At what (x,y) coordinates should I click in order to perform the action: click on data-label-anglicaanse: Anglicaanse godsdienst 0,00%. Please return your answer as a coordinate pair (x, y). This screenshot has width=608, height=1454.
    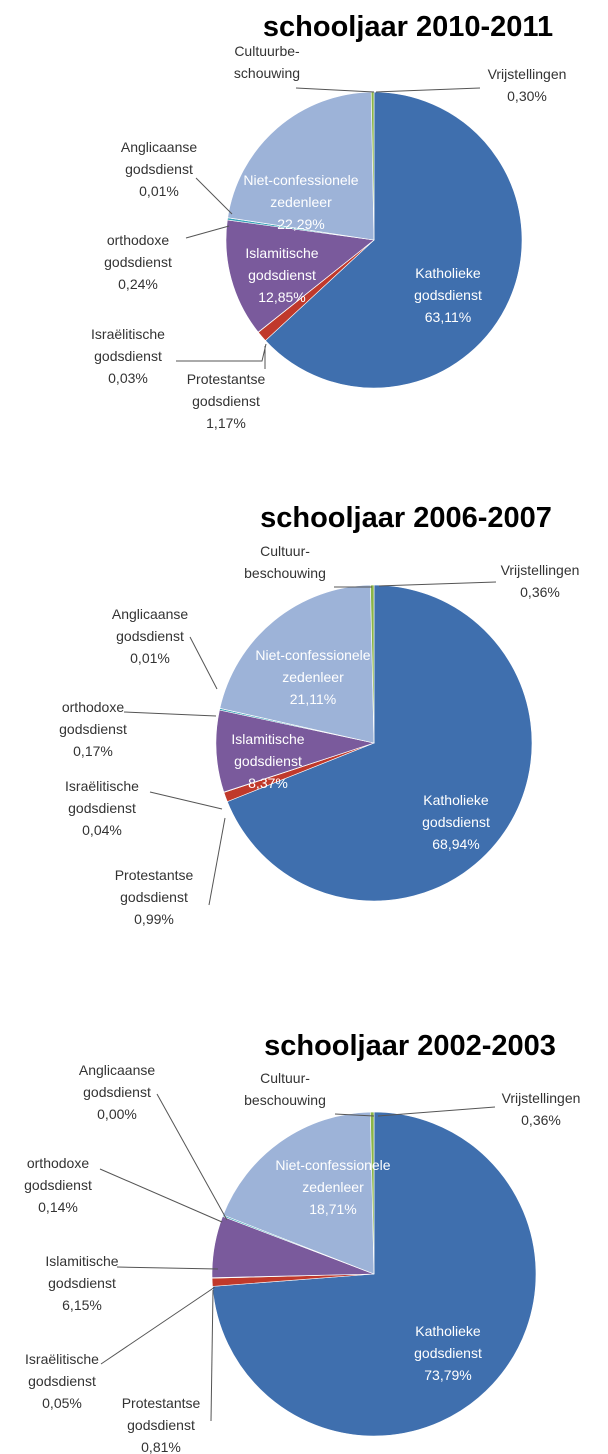
    Looking at the image, I should click on (117, 1092).